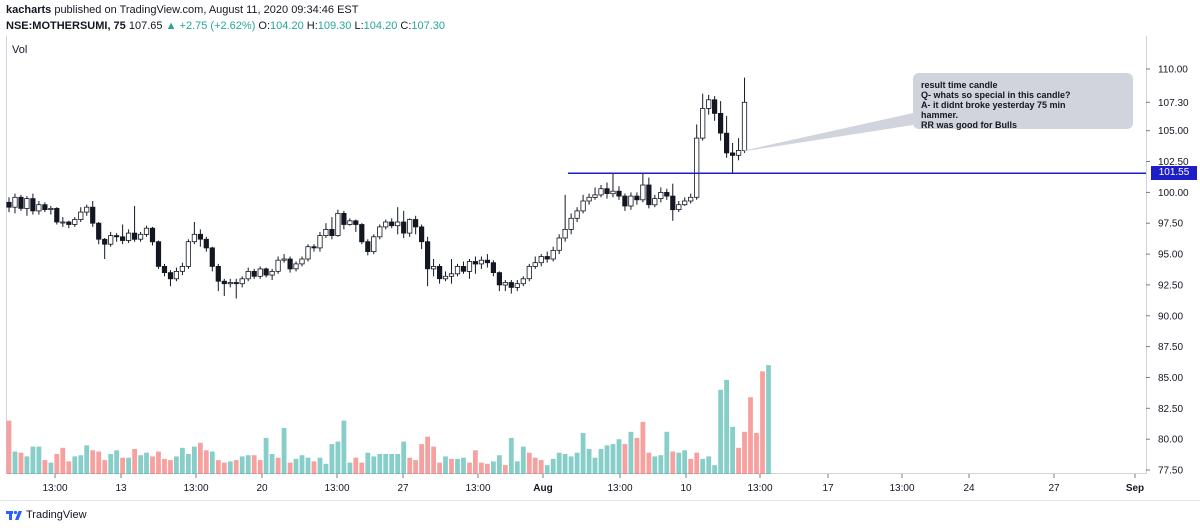  What do you see at coordinates (56, 515) in the screenshot?
I see `brand-label: TradingView` at bounding box center [56, 515].